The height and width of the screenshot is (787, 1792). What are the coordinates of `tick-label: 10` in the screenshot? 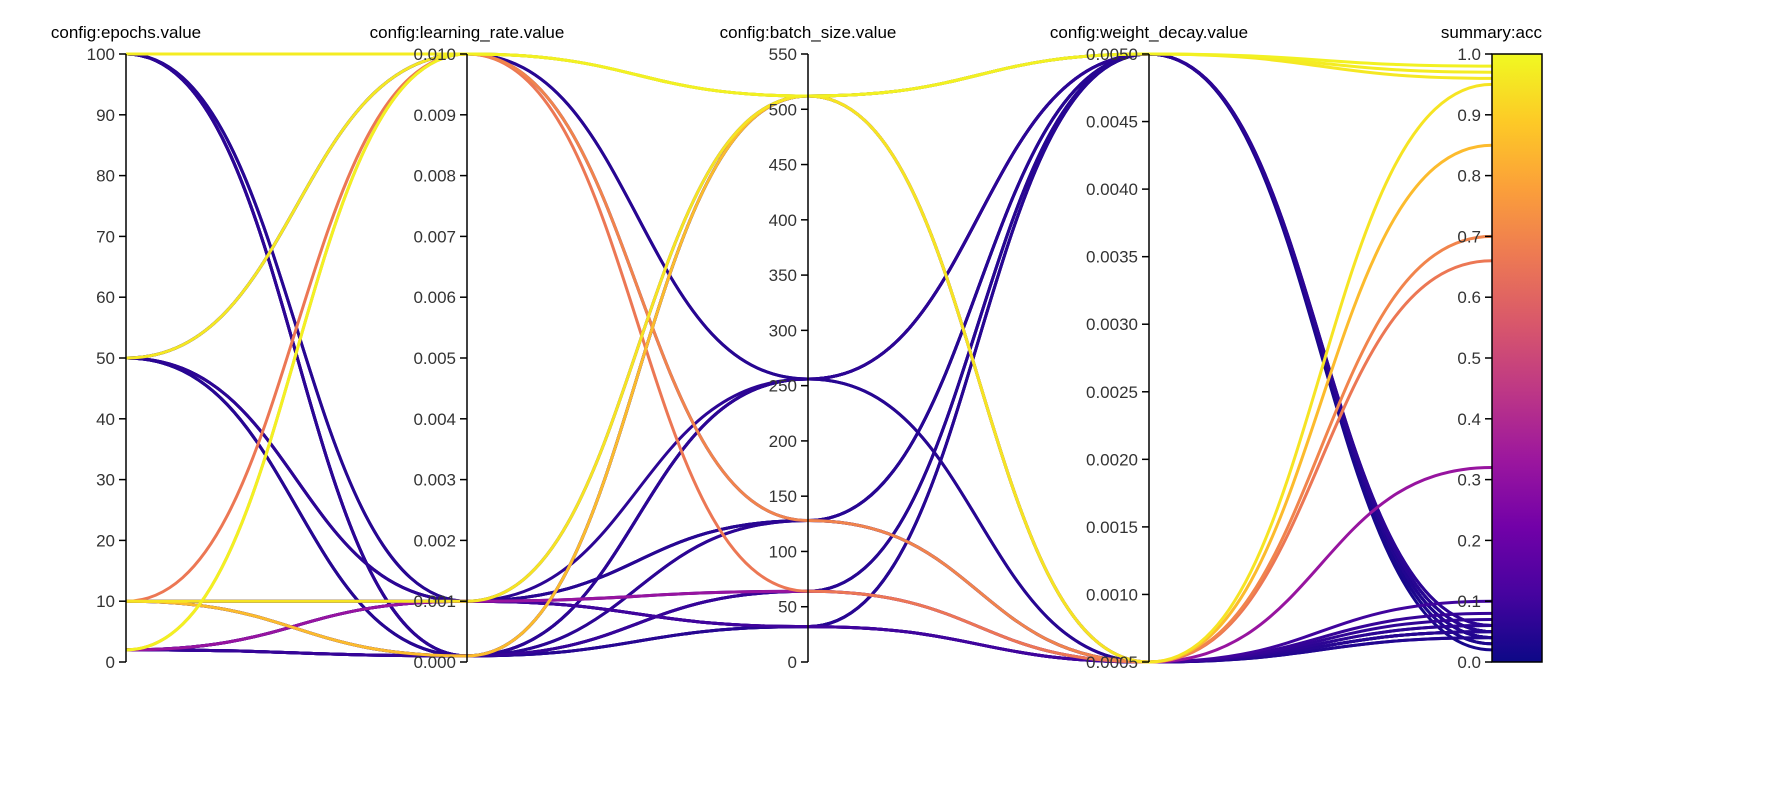 It's located at (105, 601).